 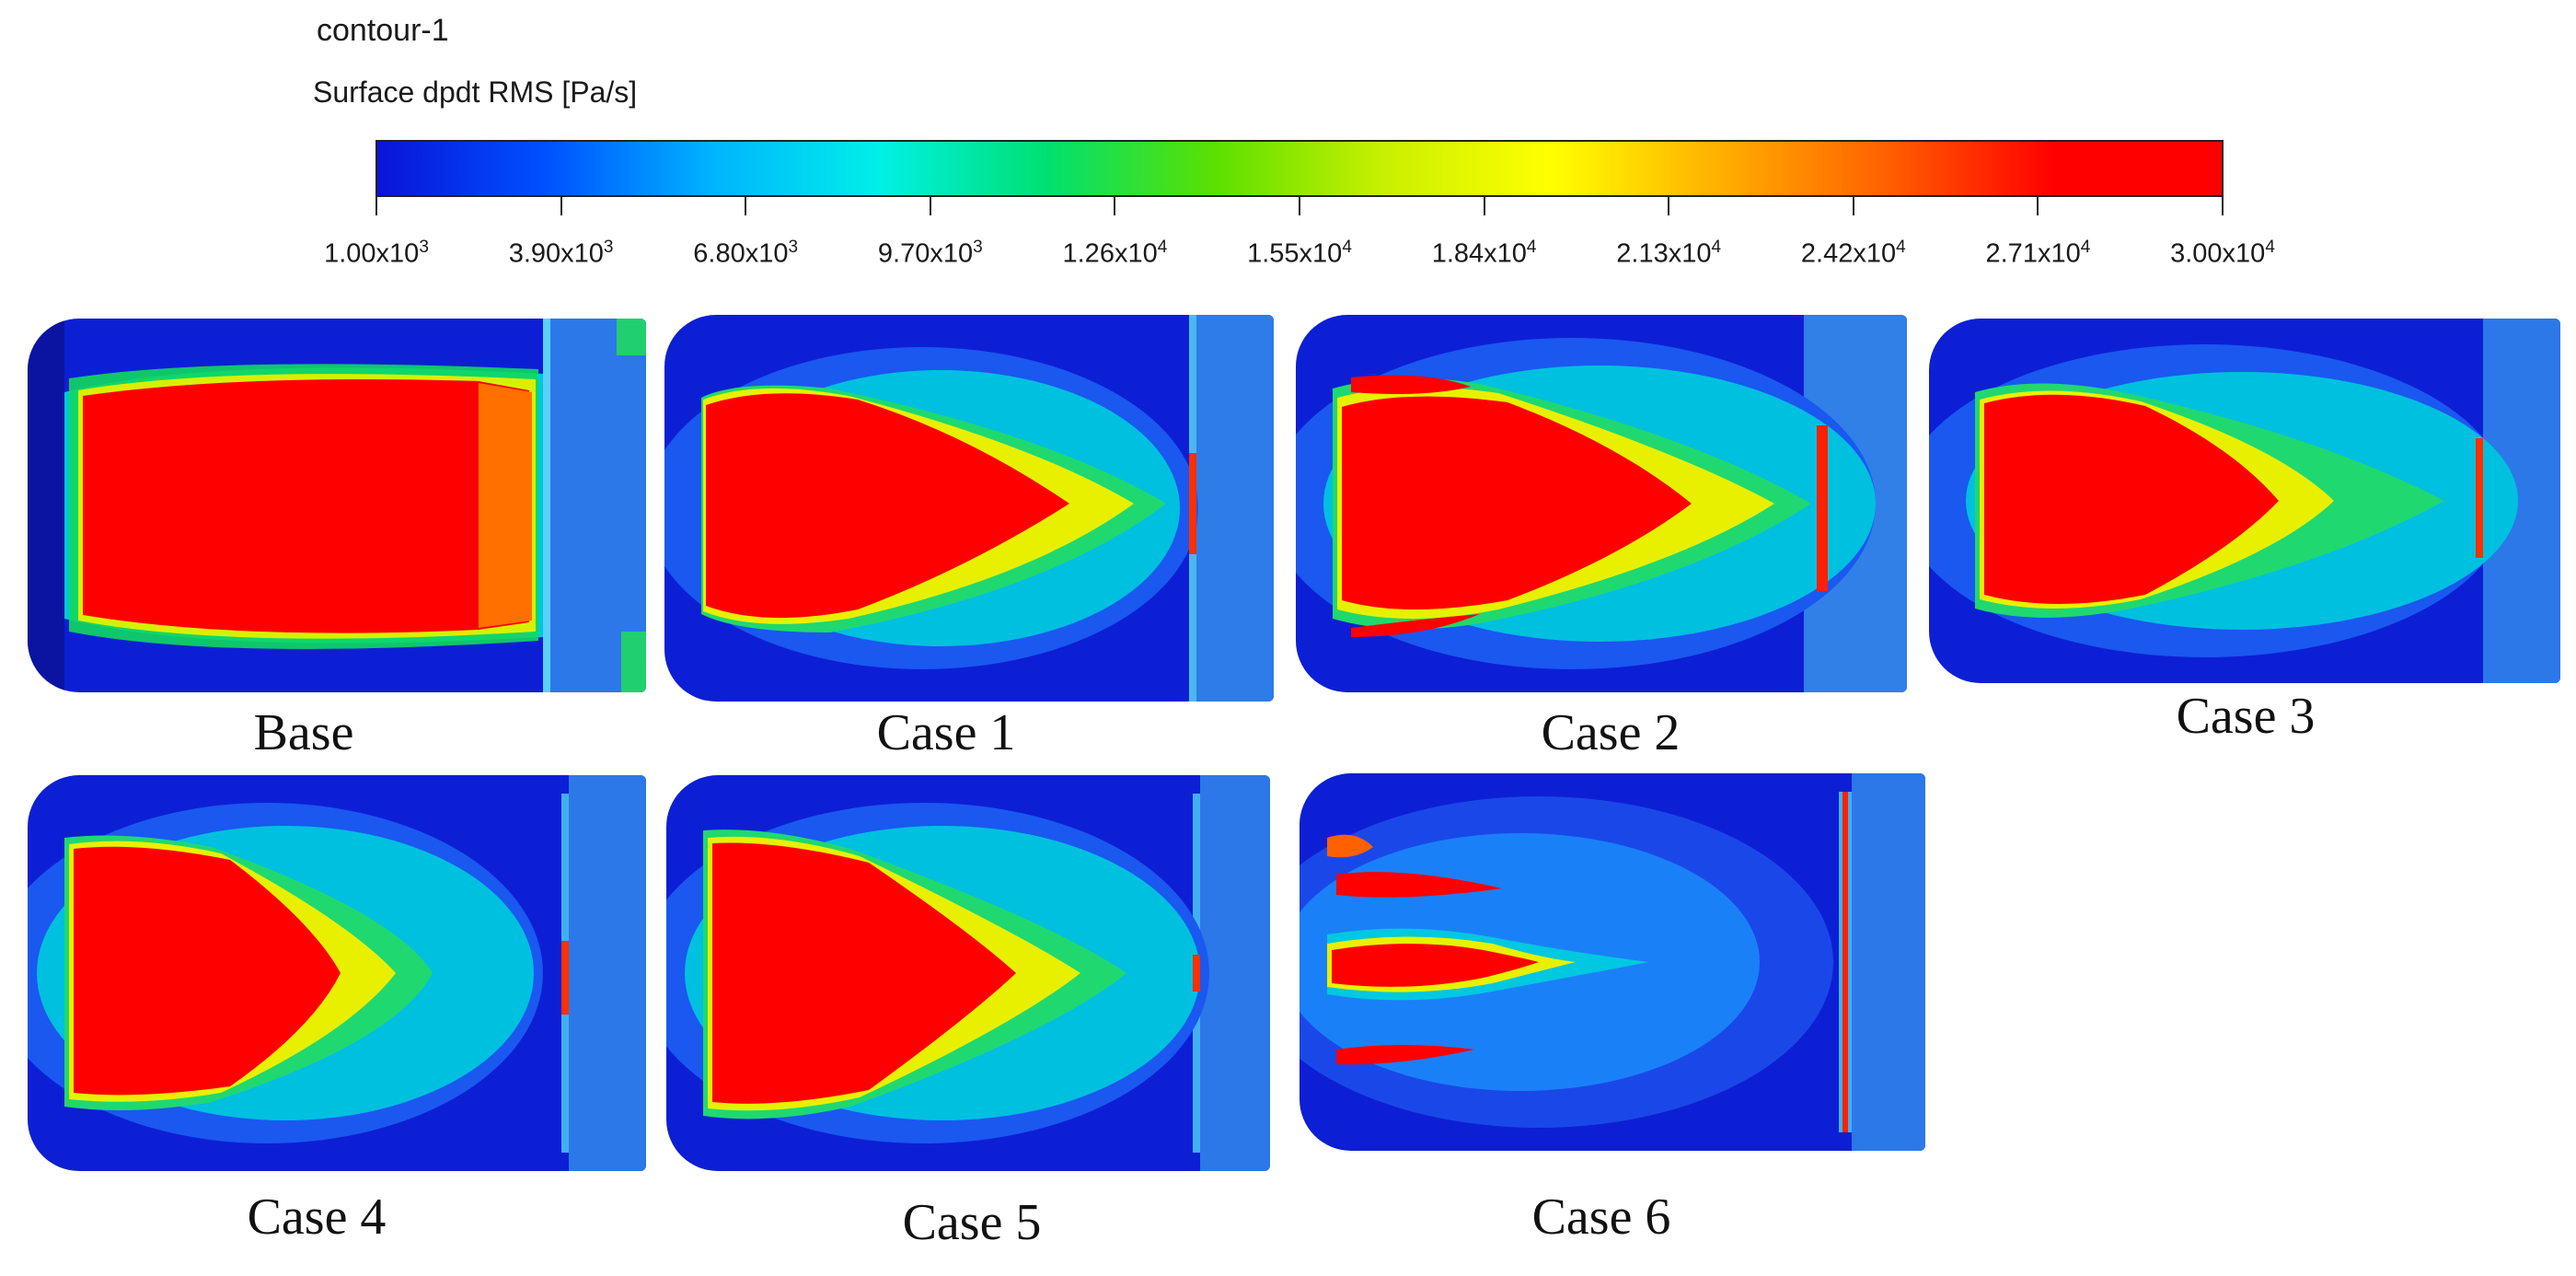 What do you see at coordinates (383, 30) in the screenshot?
I see `contour-title: contour-1` at bounding box center [383, 30].